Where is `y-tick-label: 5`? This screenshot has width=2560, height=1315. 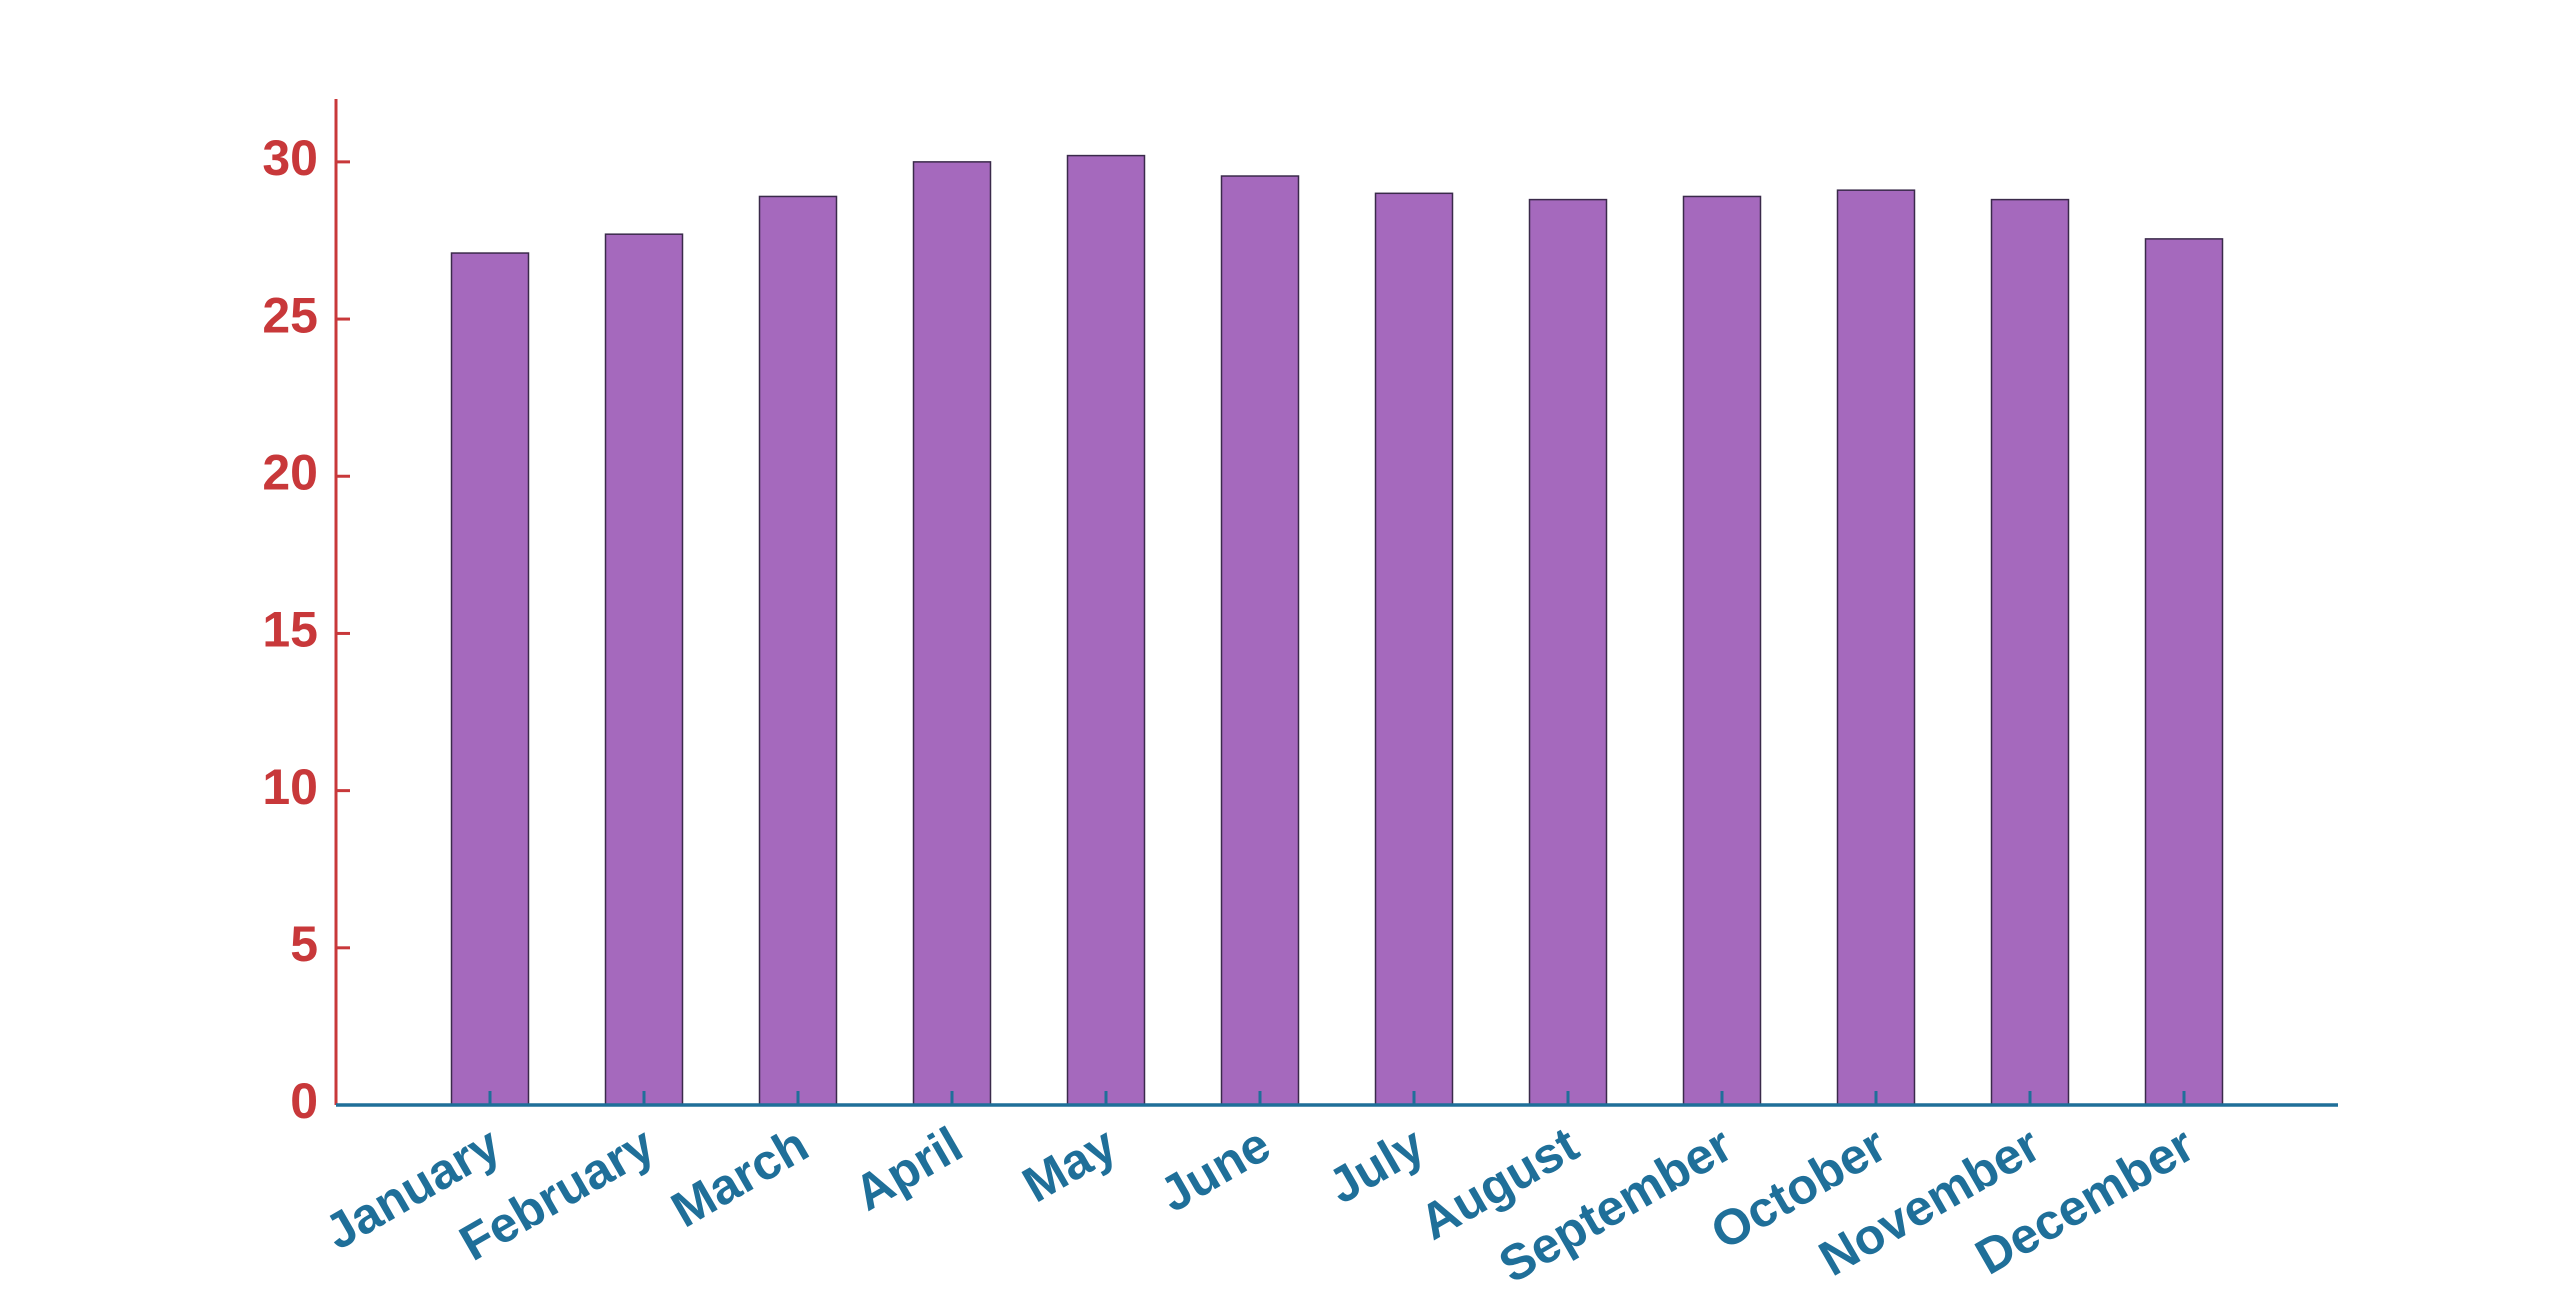 y-tick-label: 5 is located at coordinates (304, 944).